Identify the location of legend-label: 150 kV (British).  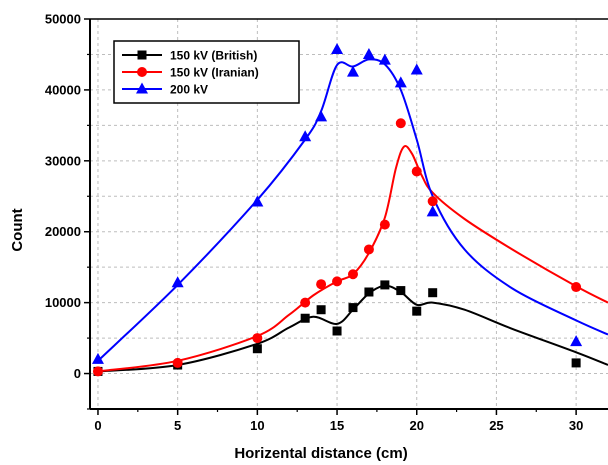
(213, 56).